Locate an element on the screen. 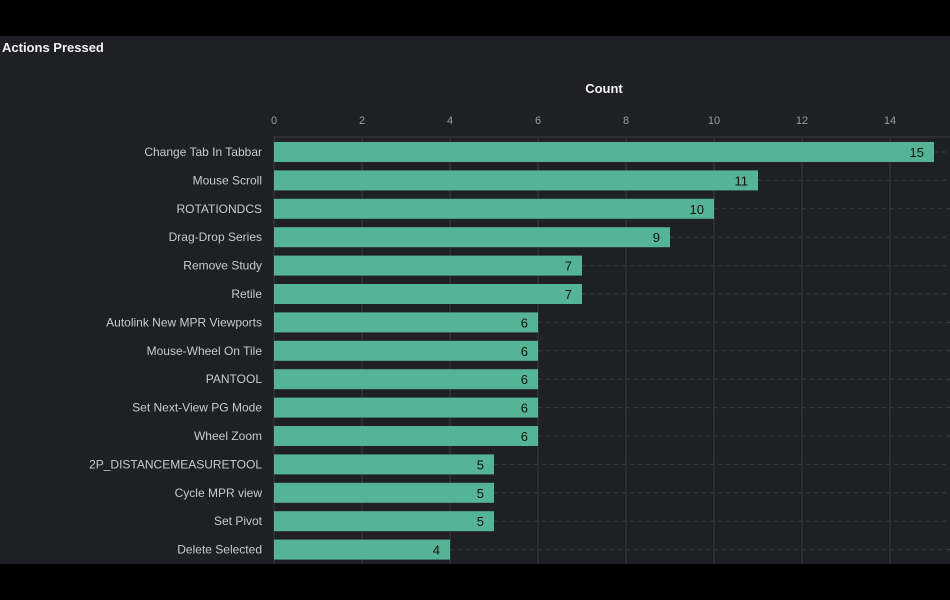 This screenshot has width=950, height=600. bar-value-label: 9 is located at coordinates (656, 237).